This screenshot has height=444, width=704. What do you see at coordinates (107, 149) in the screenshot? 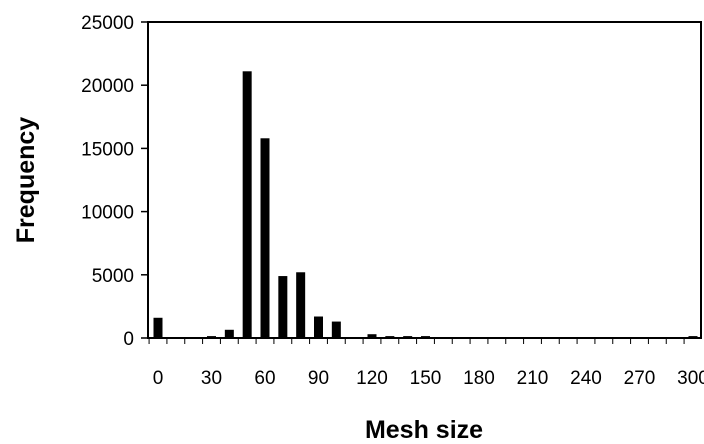
I see `y-tick-label: 15000` at bounding box center [107, 149].